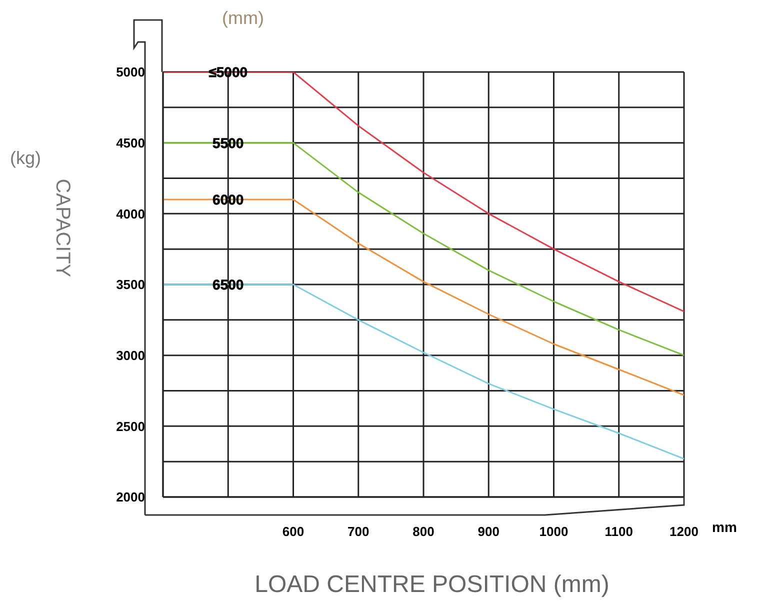 Image resolution: width=763 pixels, height=610 pixels. Describe the element at coordinates (684, 532) in the screenshot. I see `x-tick-label: 1200` at that location.